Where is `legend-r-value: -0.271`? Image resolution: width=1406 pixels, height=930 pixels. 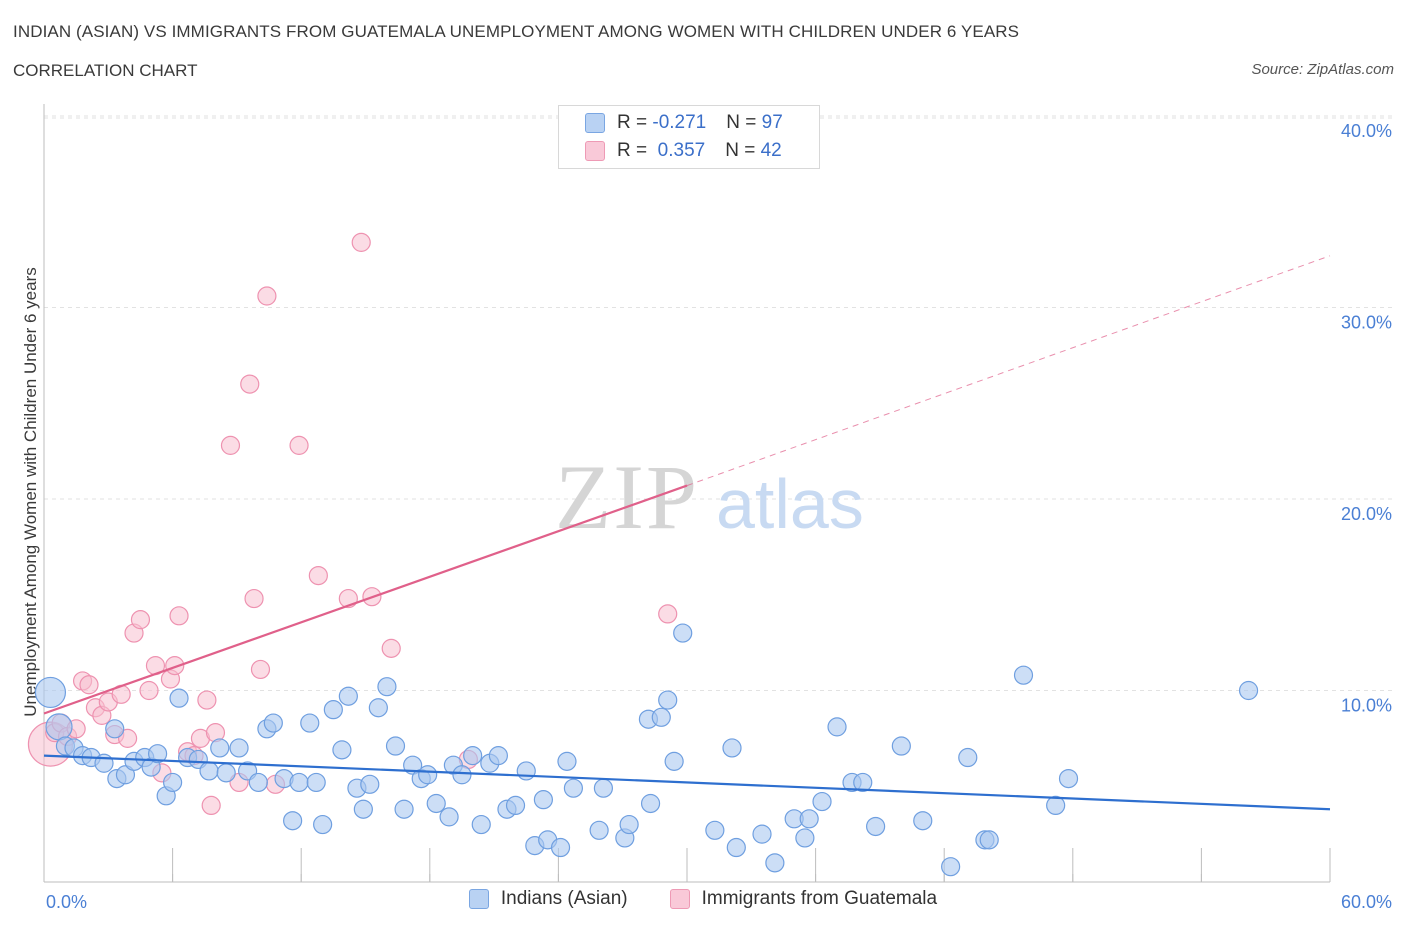
legend-r-value: -0.271 is located at coordinates (679, 122).